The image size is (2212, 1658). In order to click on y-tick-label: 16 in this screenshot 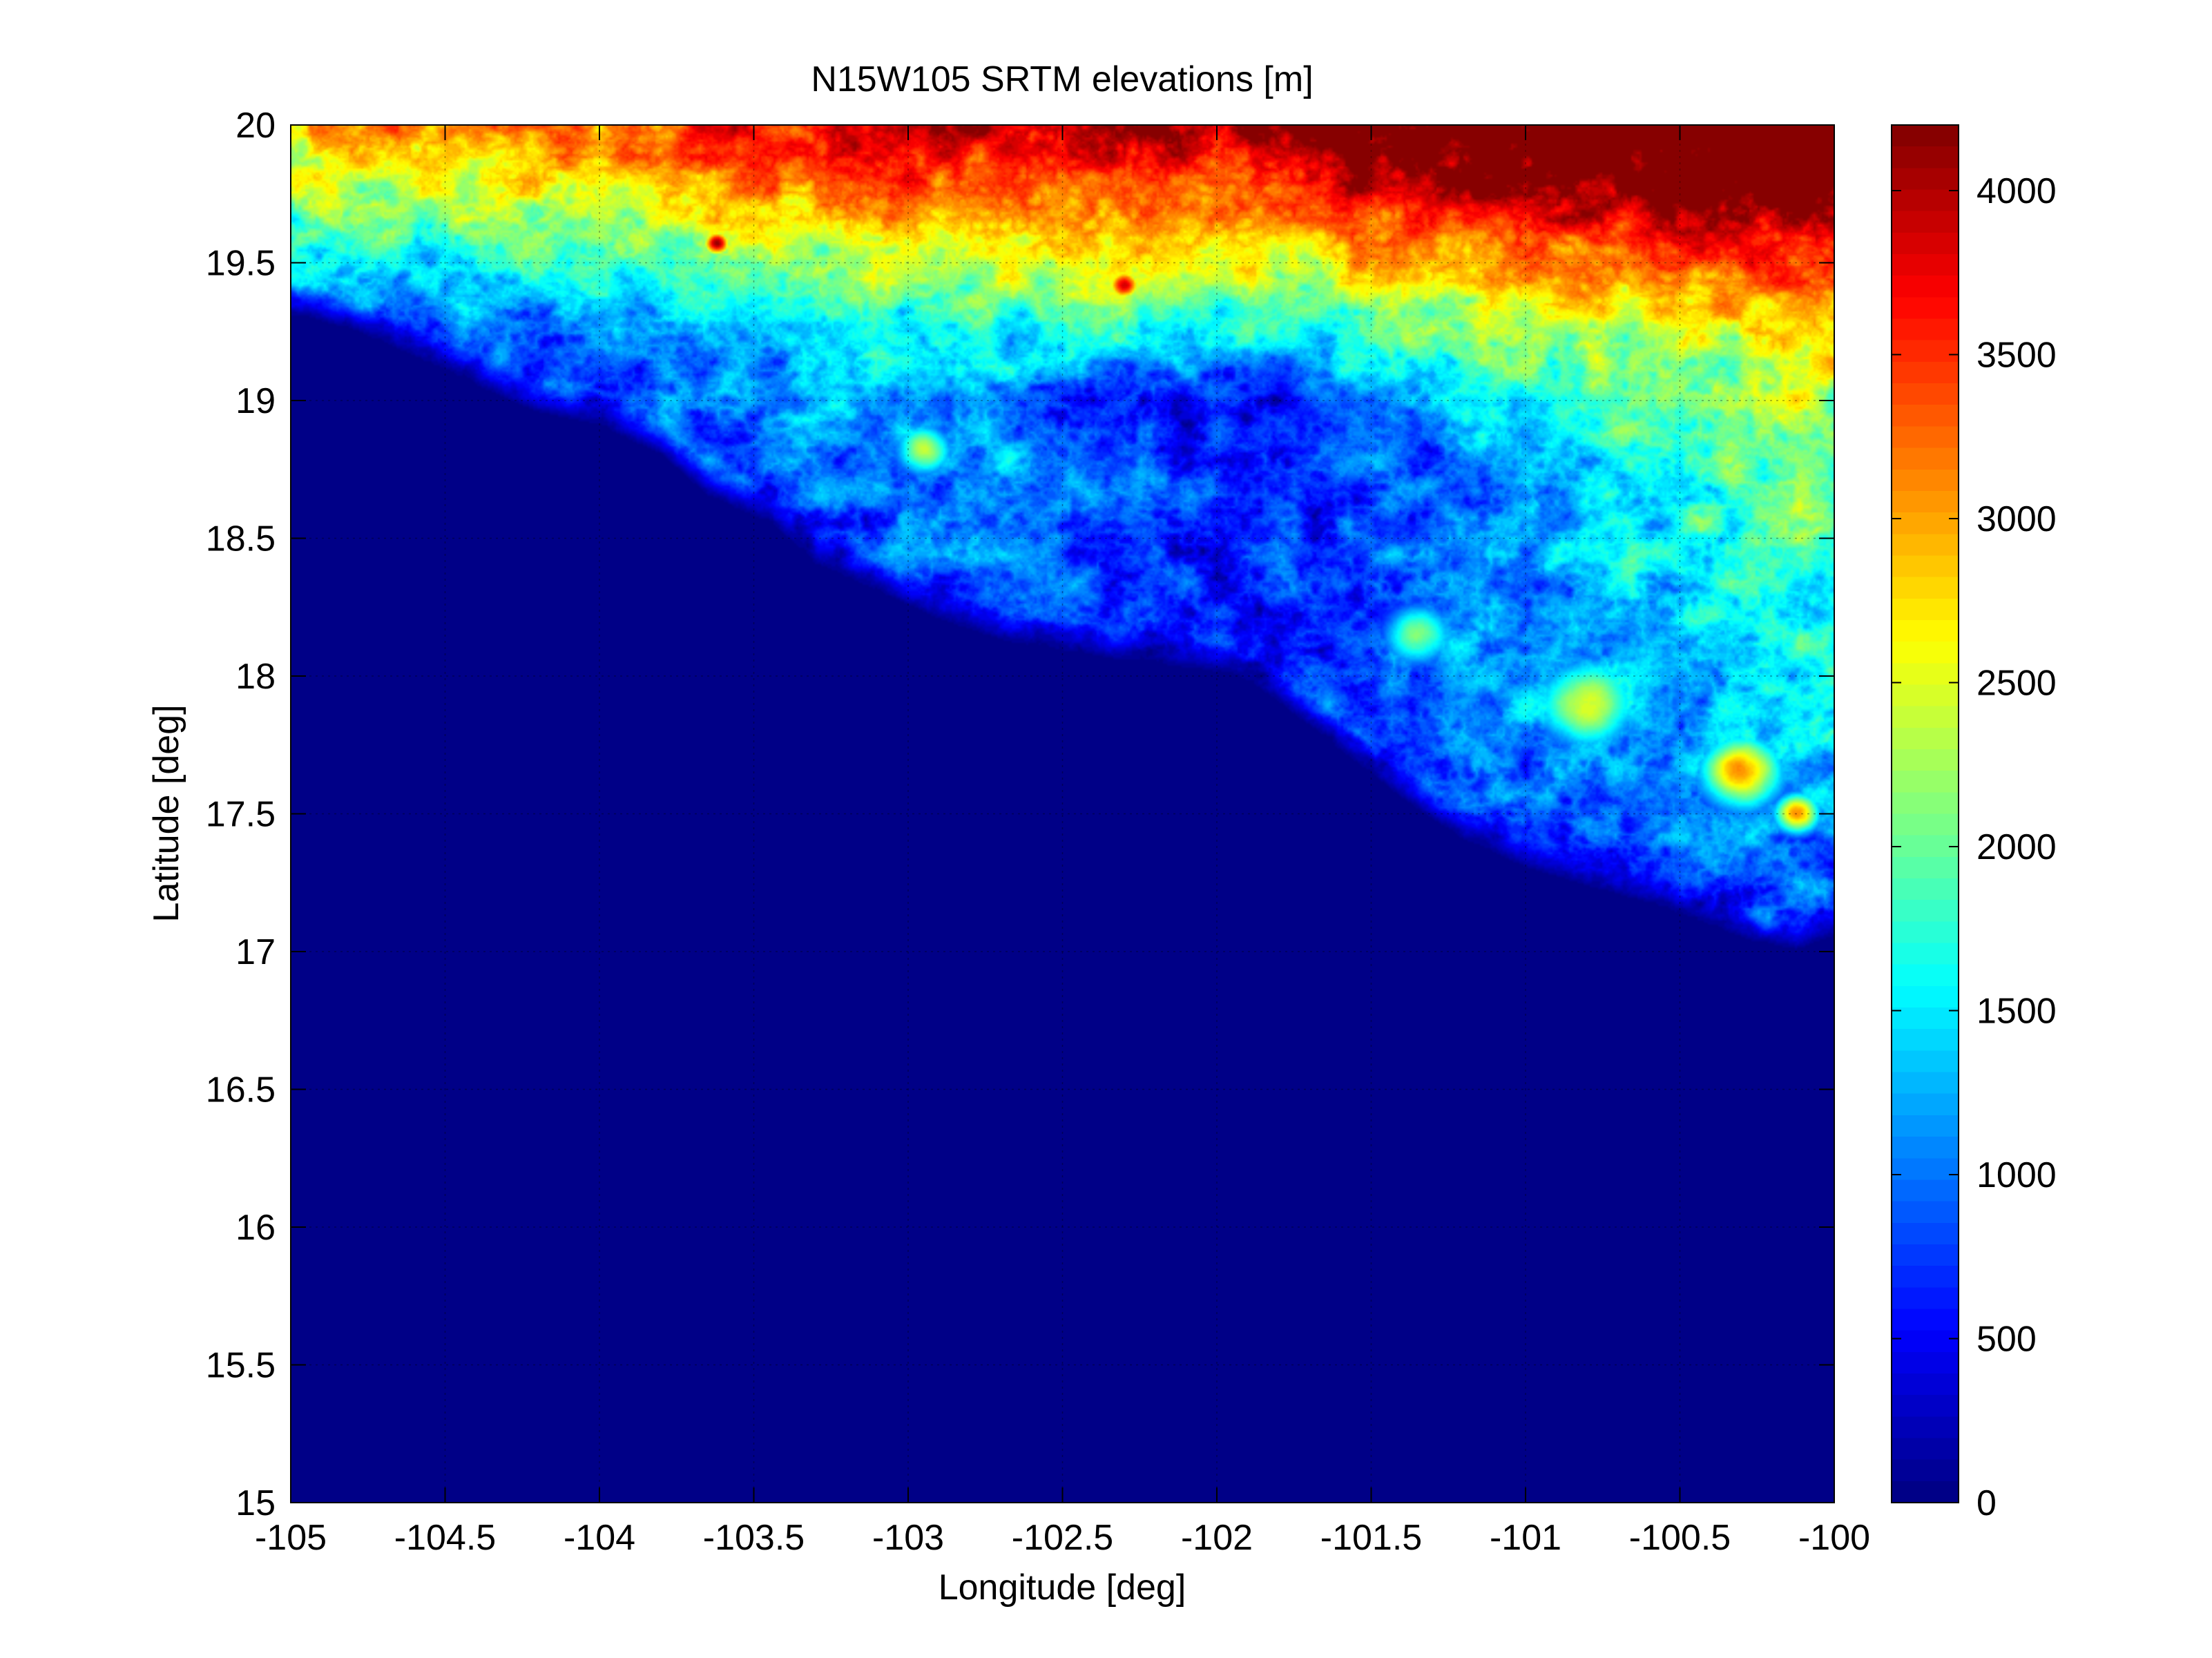, I will do `click(256, 1228)`.